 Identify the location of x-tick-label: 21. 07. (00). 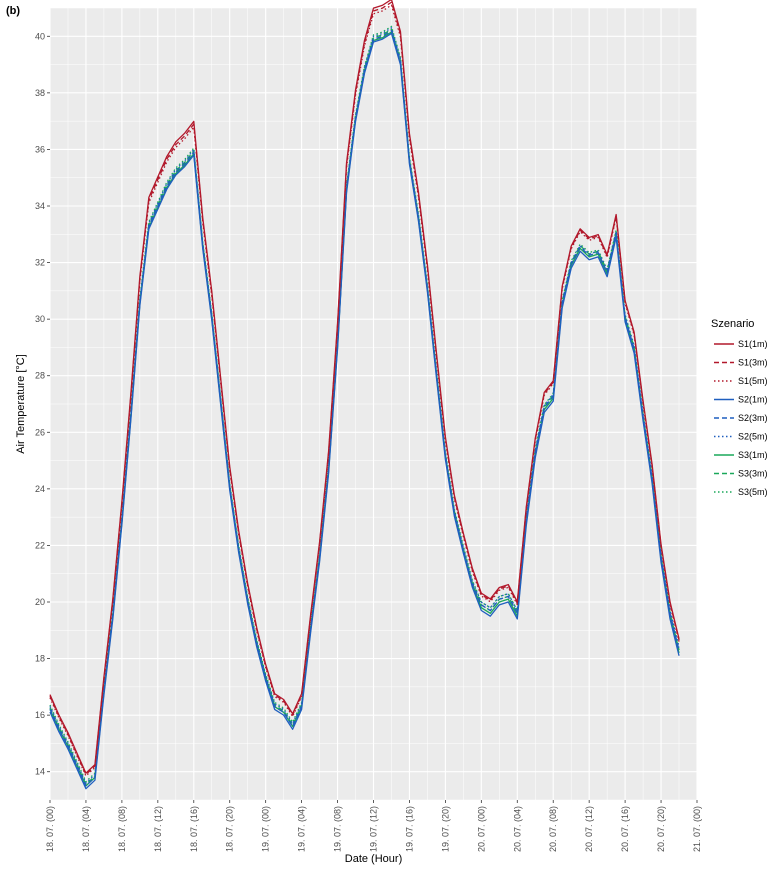
(697, 829).